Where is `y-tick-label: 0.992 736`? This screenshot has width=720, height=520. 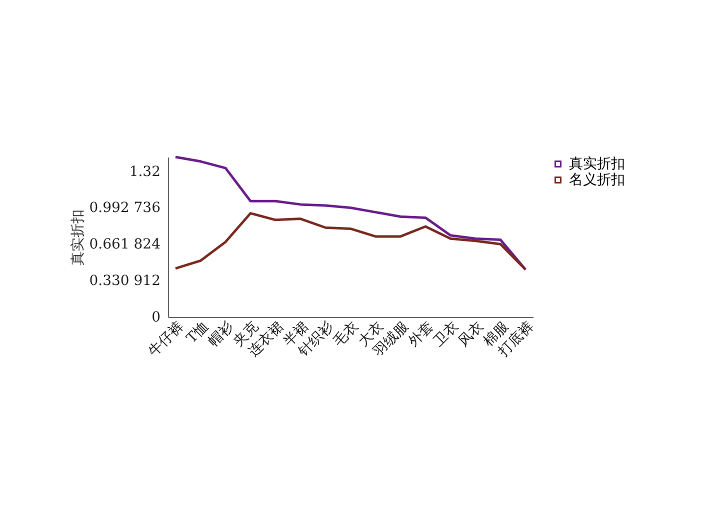 y-tick-label: 0.992 736 is located at coordinates (125, 208).